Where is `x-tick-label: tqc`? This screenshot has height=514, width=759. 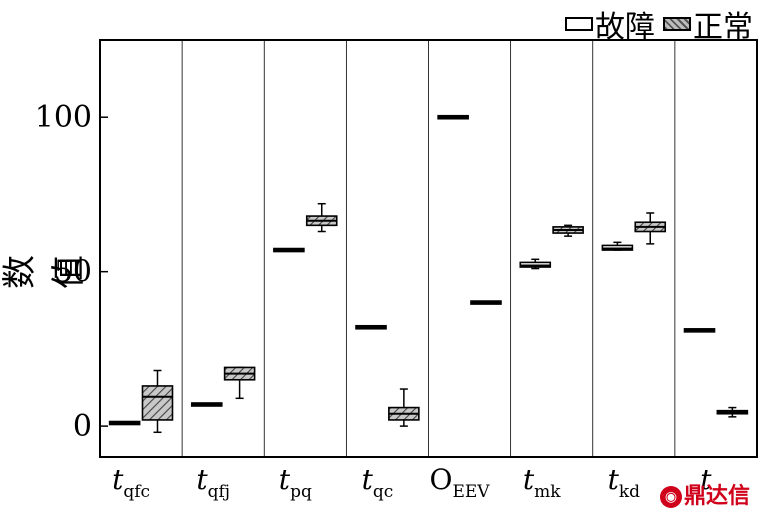
x-tick-label: tqc is located at coordinates (378, 482).